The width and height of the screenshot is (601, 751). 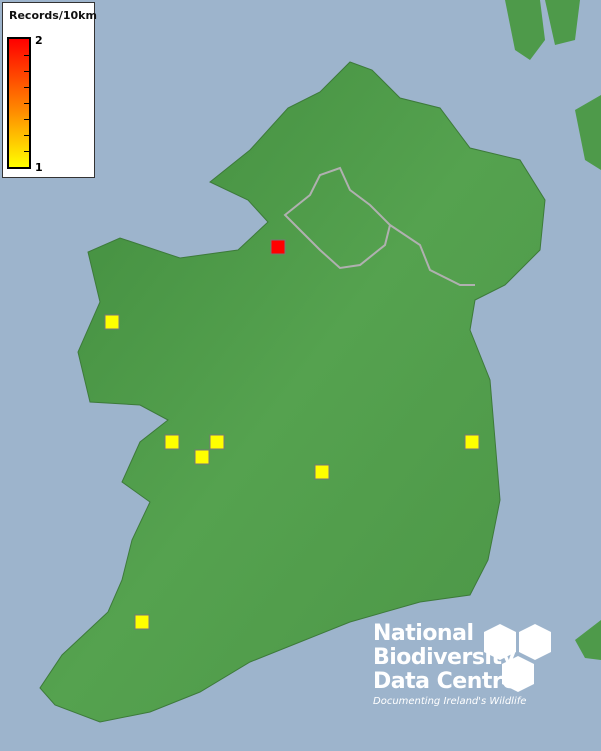 I want to click on logo-hexagon-icon, so click(x=517, y=658).